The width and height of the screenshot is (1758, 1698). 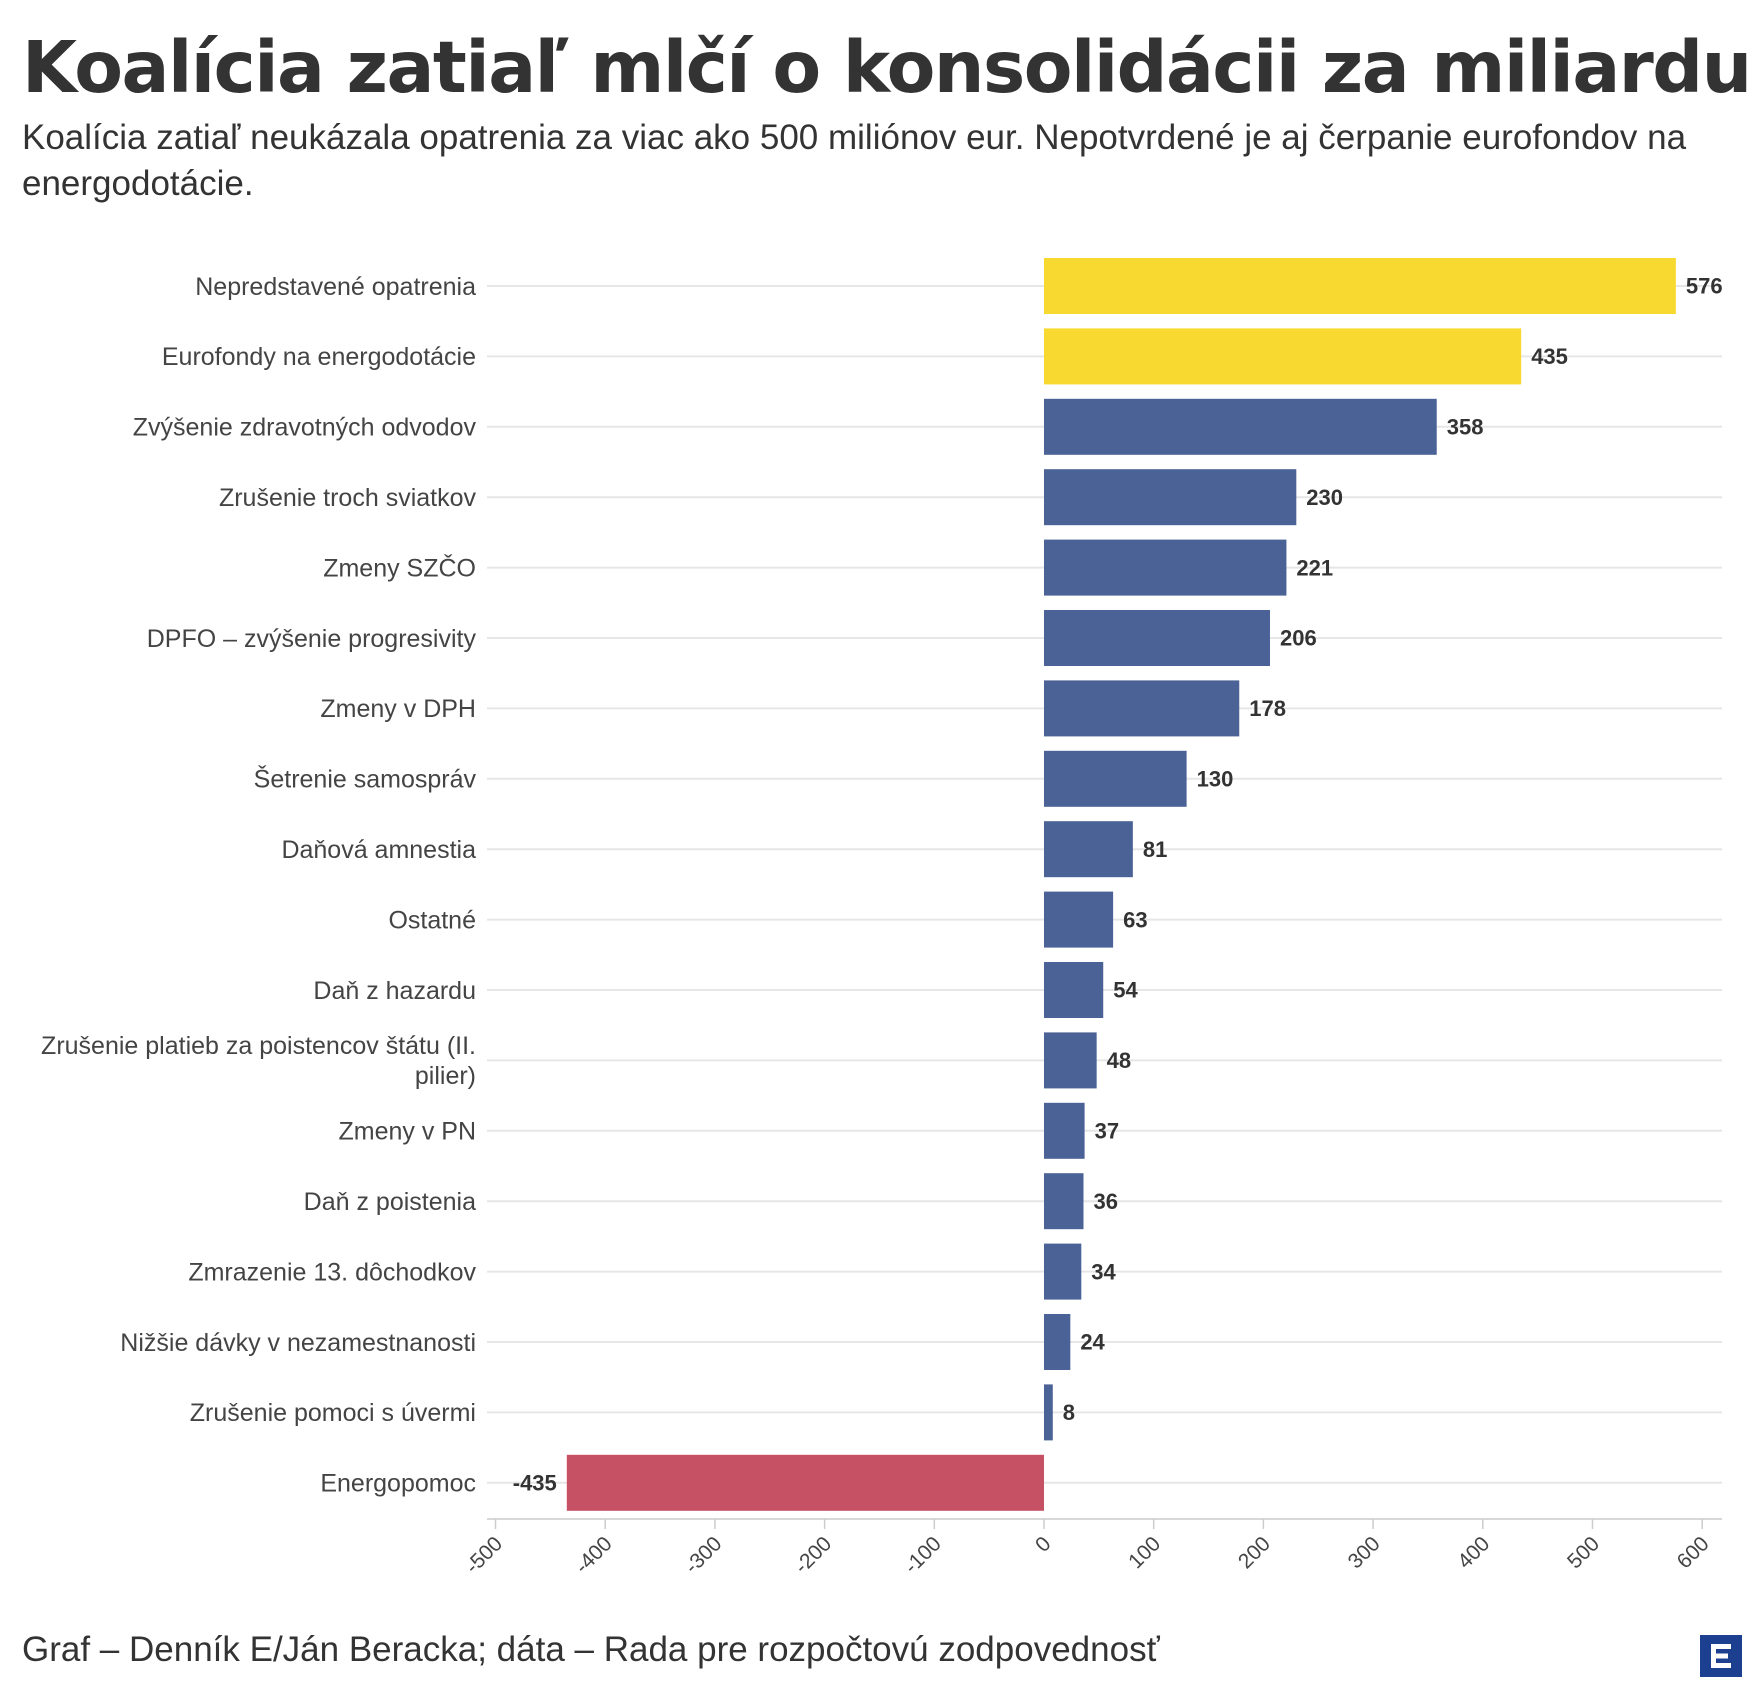 What do you see at coordinates (1314, 567) in the screenshot?
I see `value-label: 221` at bounding box center [1314, 567].